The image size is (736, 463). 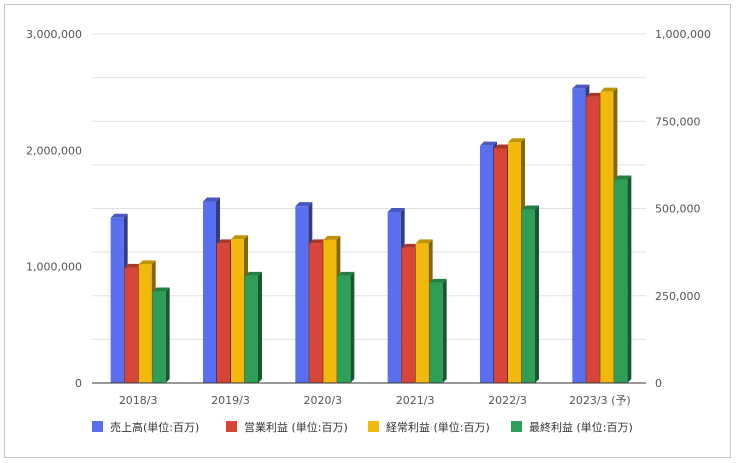 I want to click on x-axis-tick-label: 2022/3, so click(x=507, y=400).